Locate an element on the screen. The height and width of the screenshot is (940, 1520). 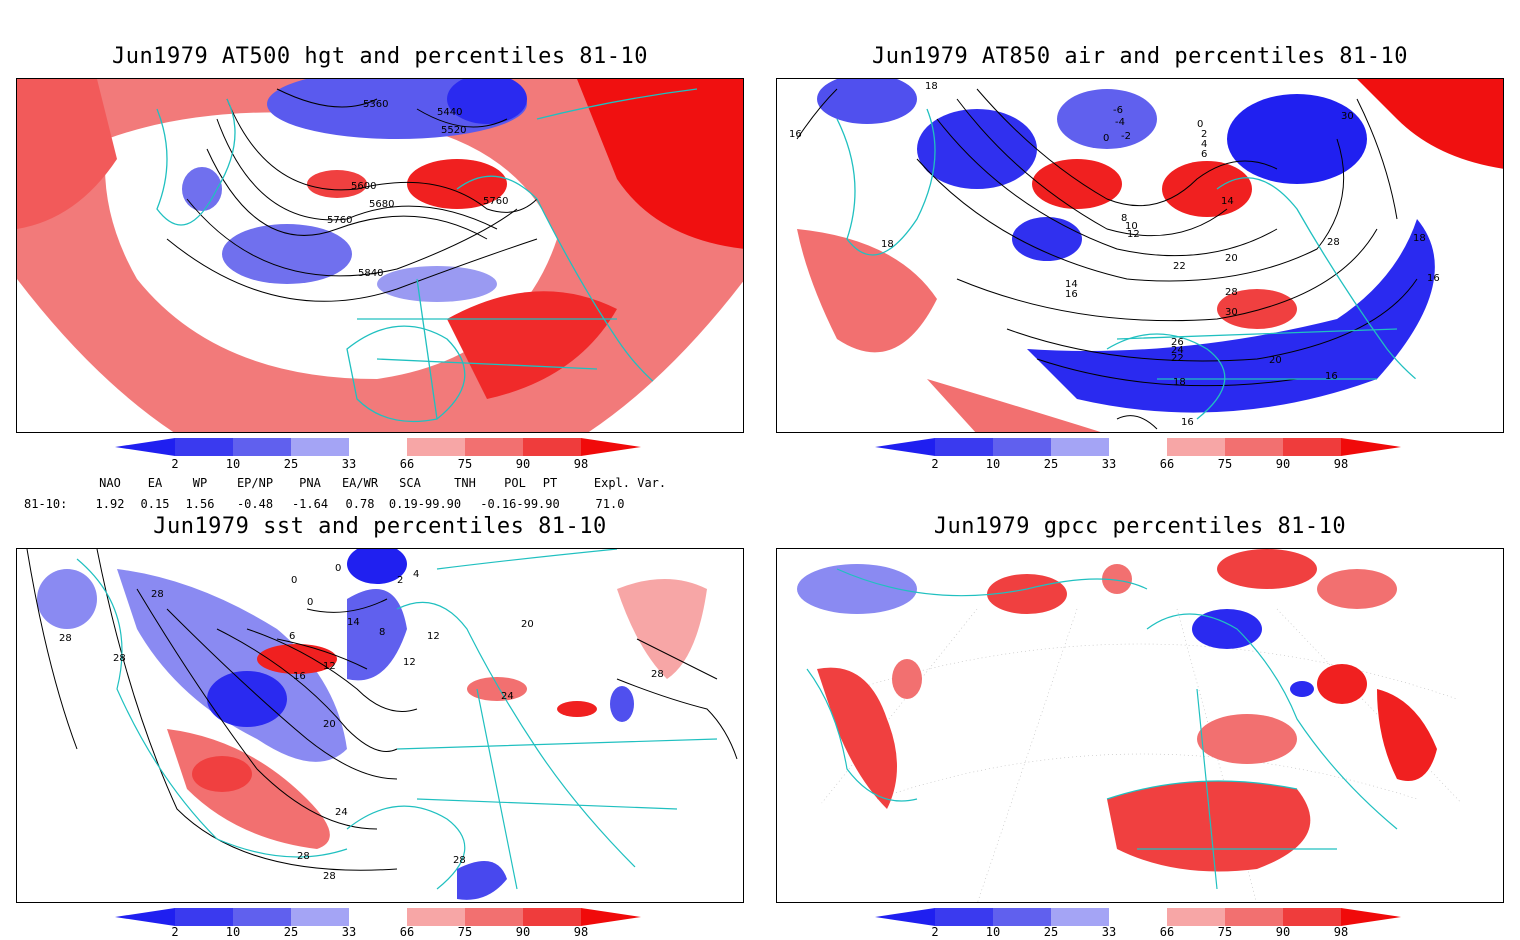
contour-label: 5760 is located at coordinates (495, 201).